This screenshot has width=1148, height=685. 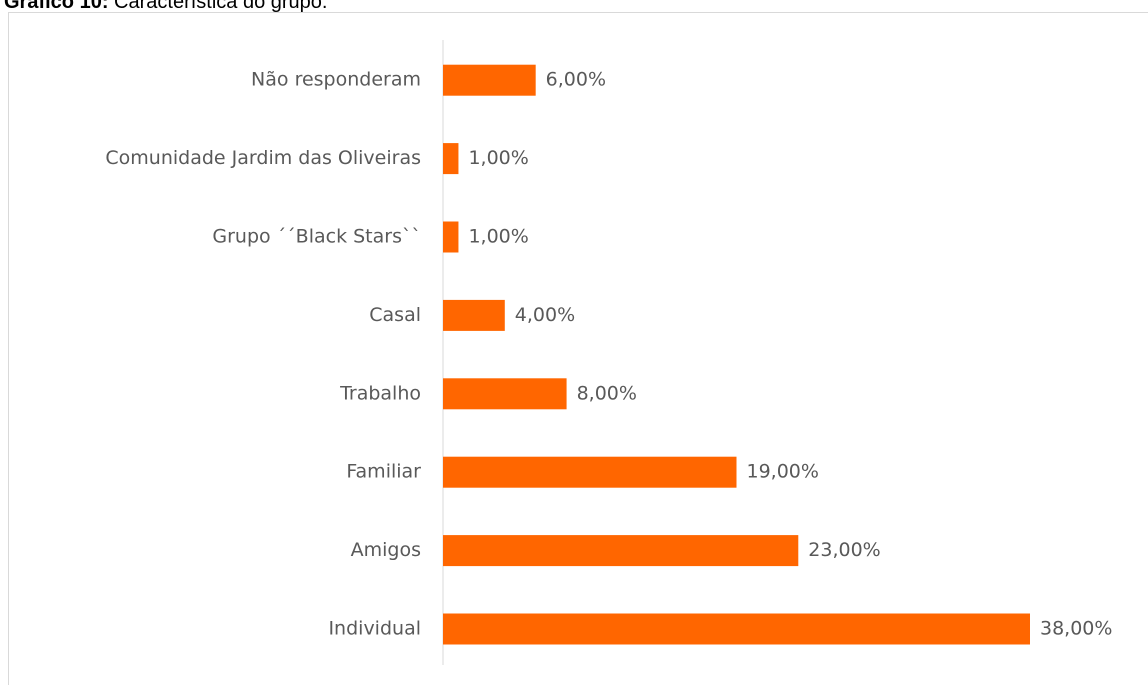 I want to click on data-label: 23,00%, so click(x=844, y=550).